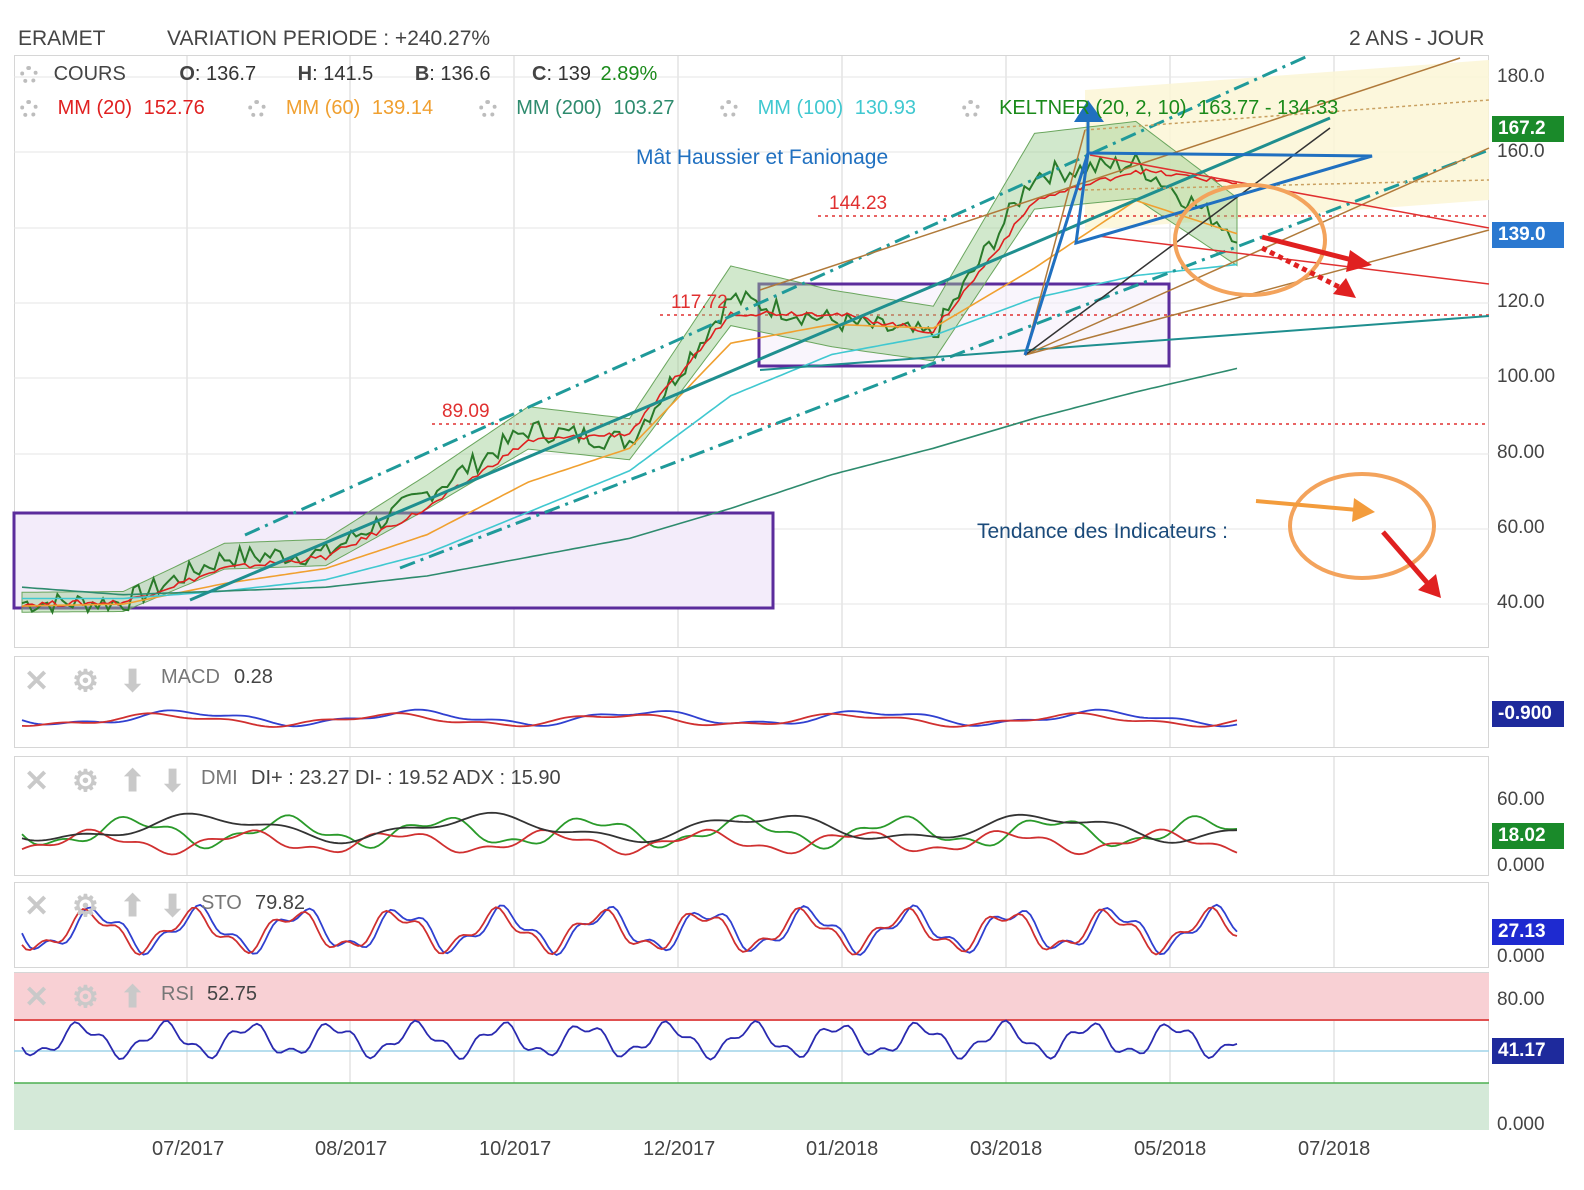  I want to click on level-label-117: 117.72, so click(699, 302).